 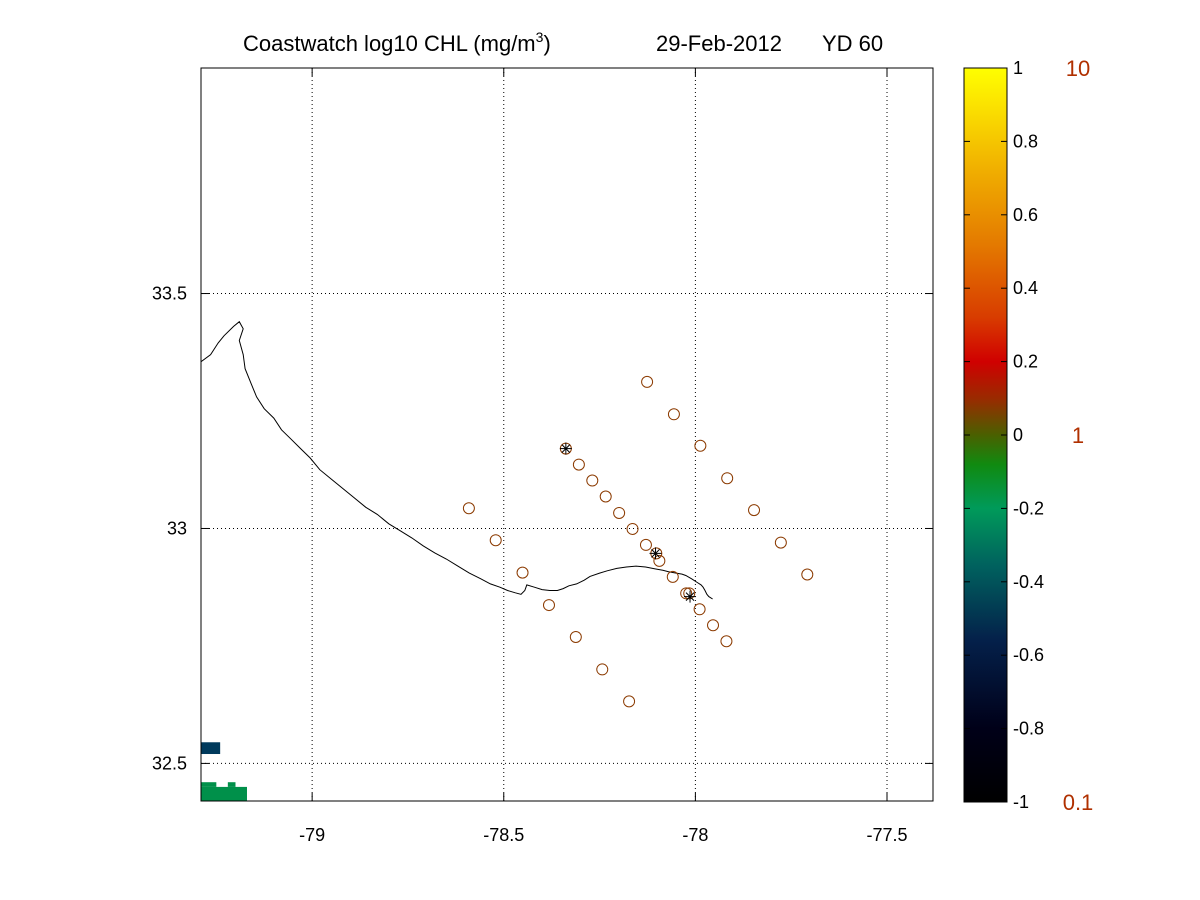 I want to click on x-tick-label: -77.5, so click(x=886, y=835).